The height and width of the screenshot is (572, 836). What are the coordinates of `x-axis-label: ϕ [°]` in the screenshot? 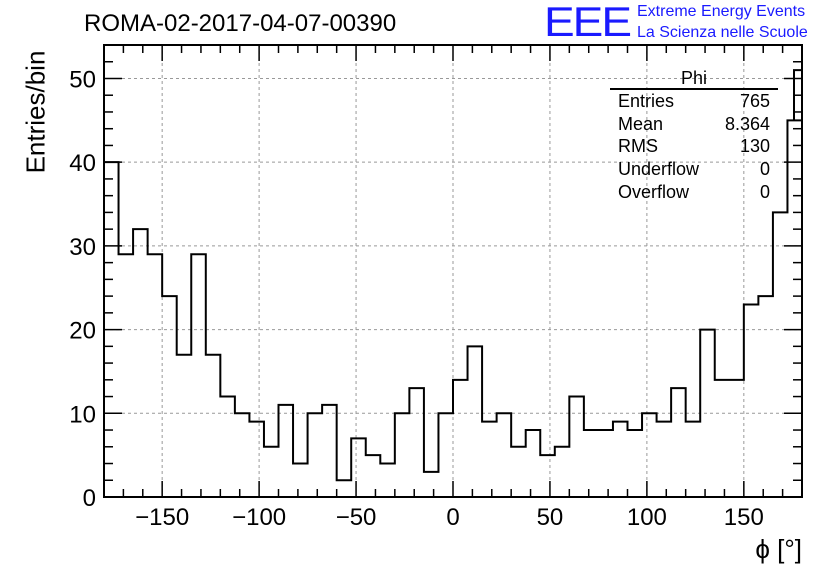 It's located at (778, 549).